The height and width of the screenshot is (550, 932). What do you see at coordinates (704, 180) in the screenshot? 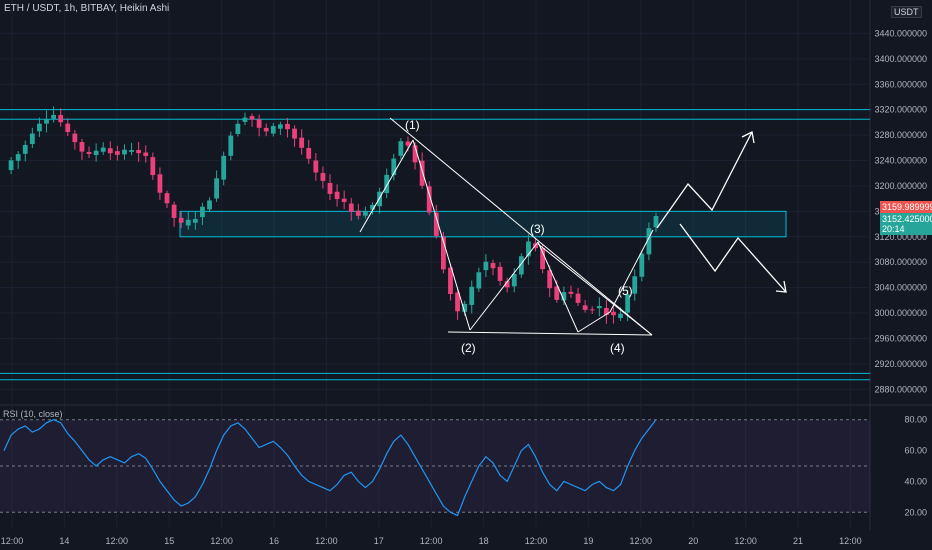
I see `bullish-projection` at bounding box center [704, 180].